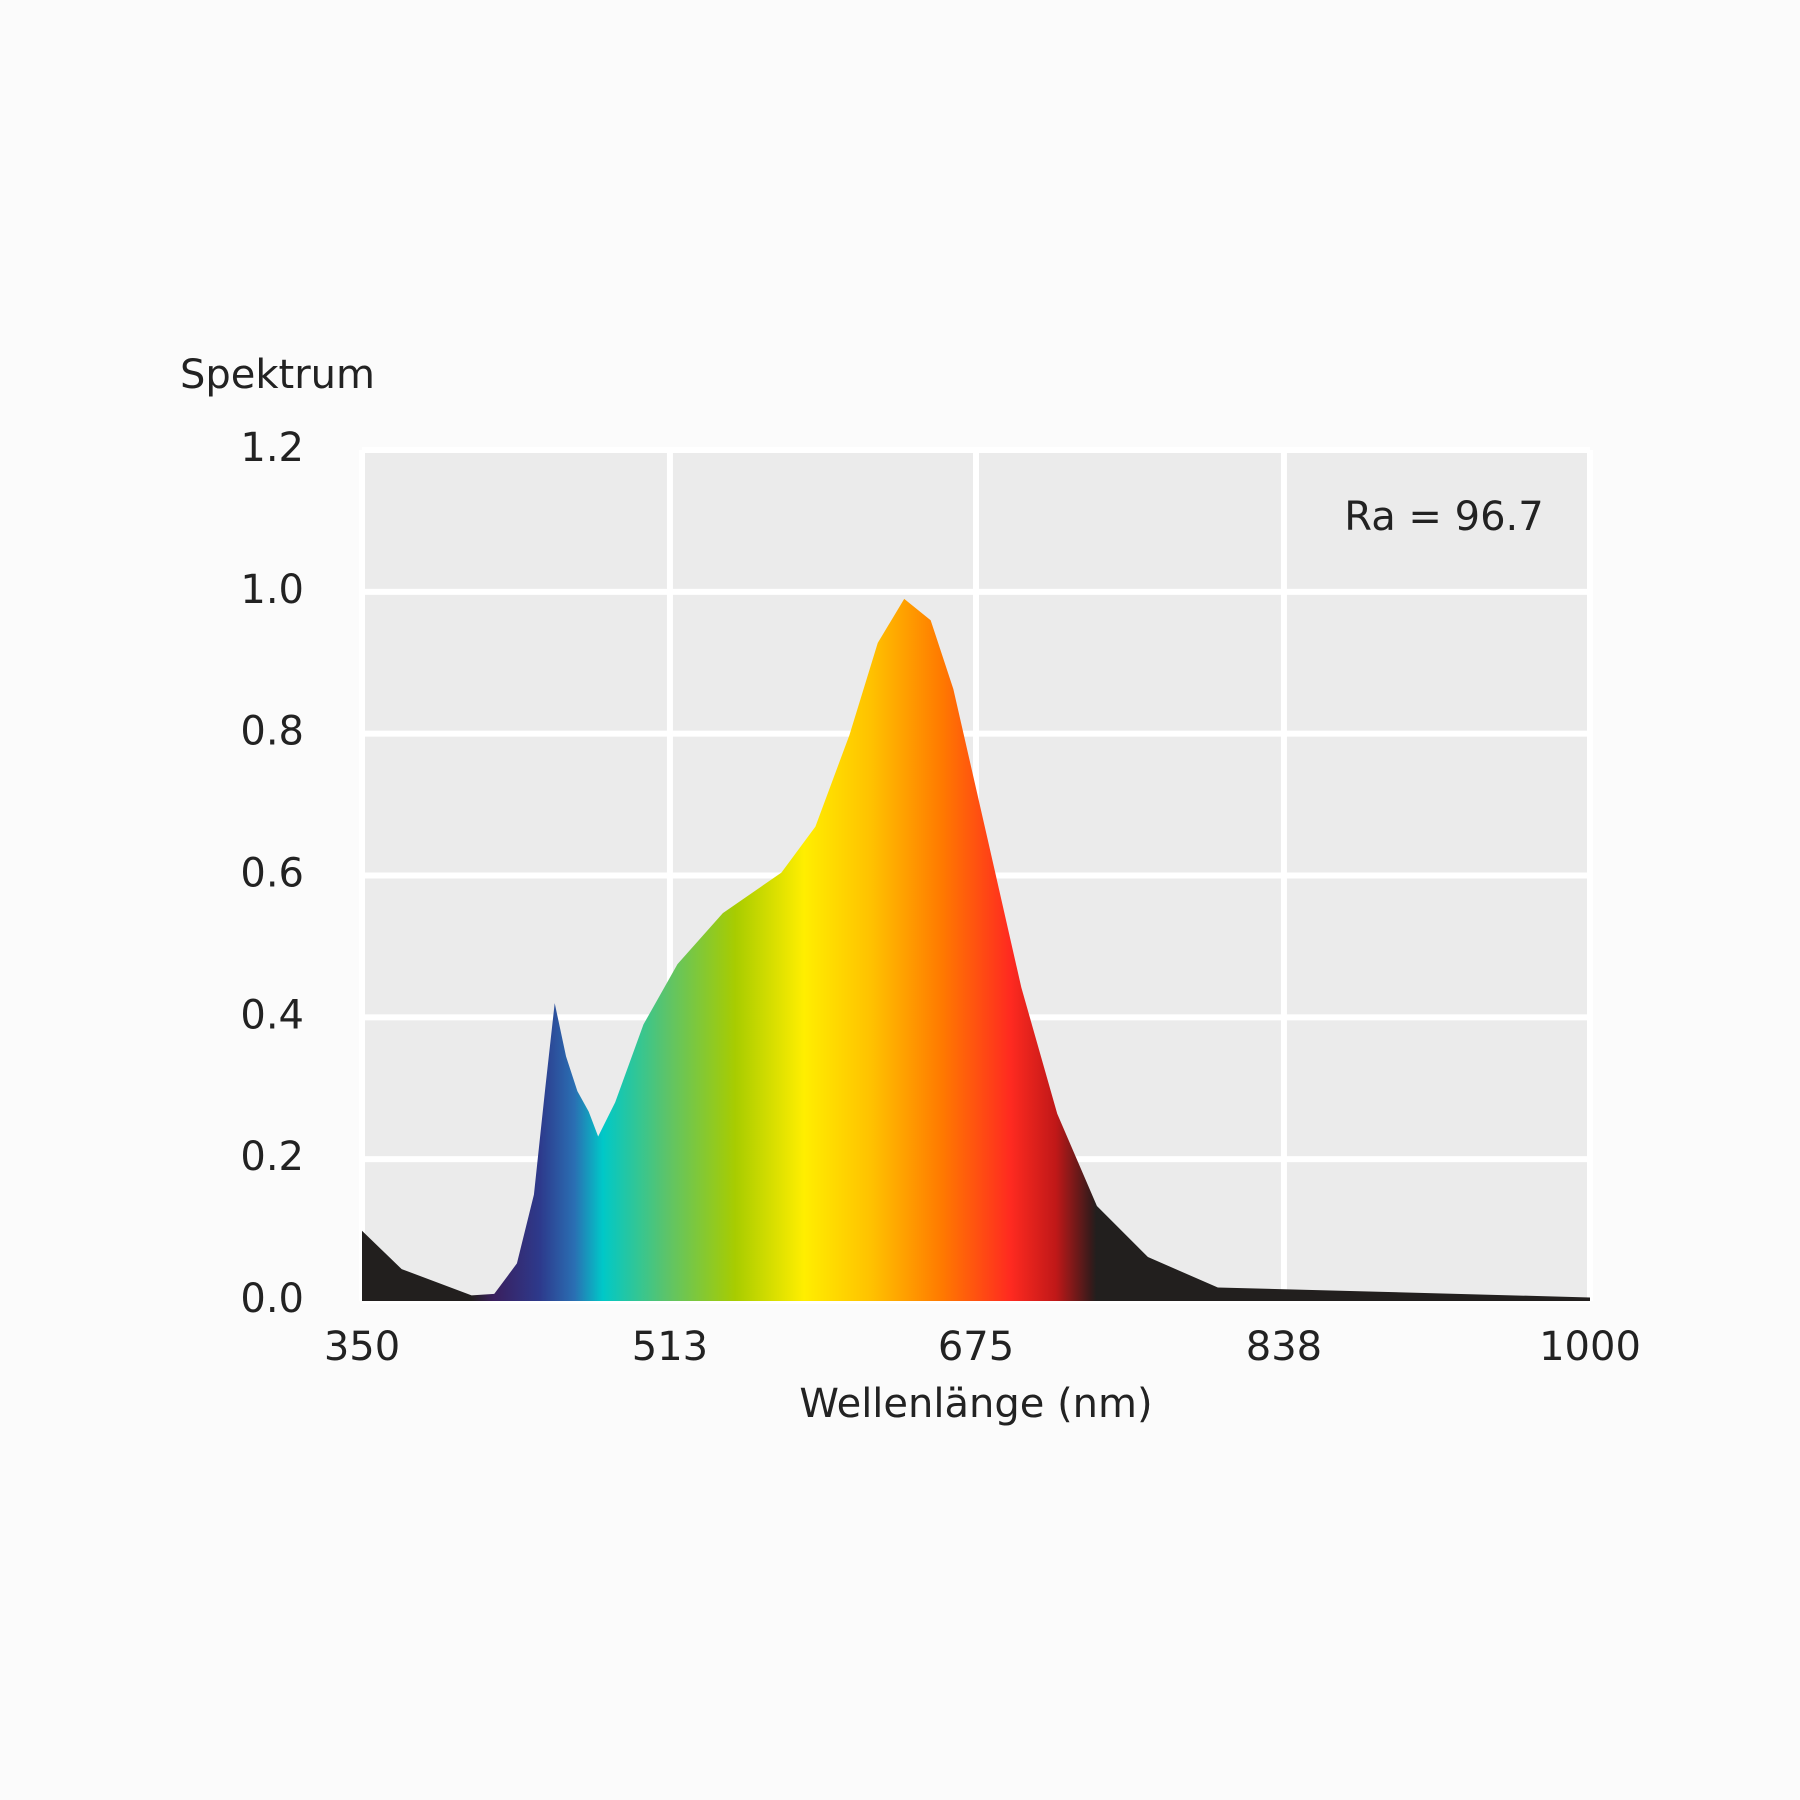 The width and height of the screenshot is (1800, 1800). I want to click on y-tick-label: 0.2, so click(272, 1157).